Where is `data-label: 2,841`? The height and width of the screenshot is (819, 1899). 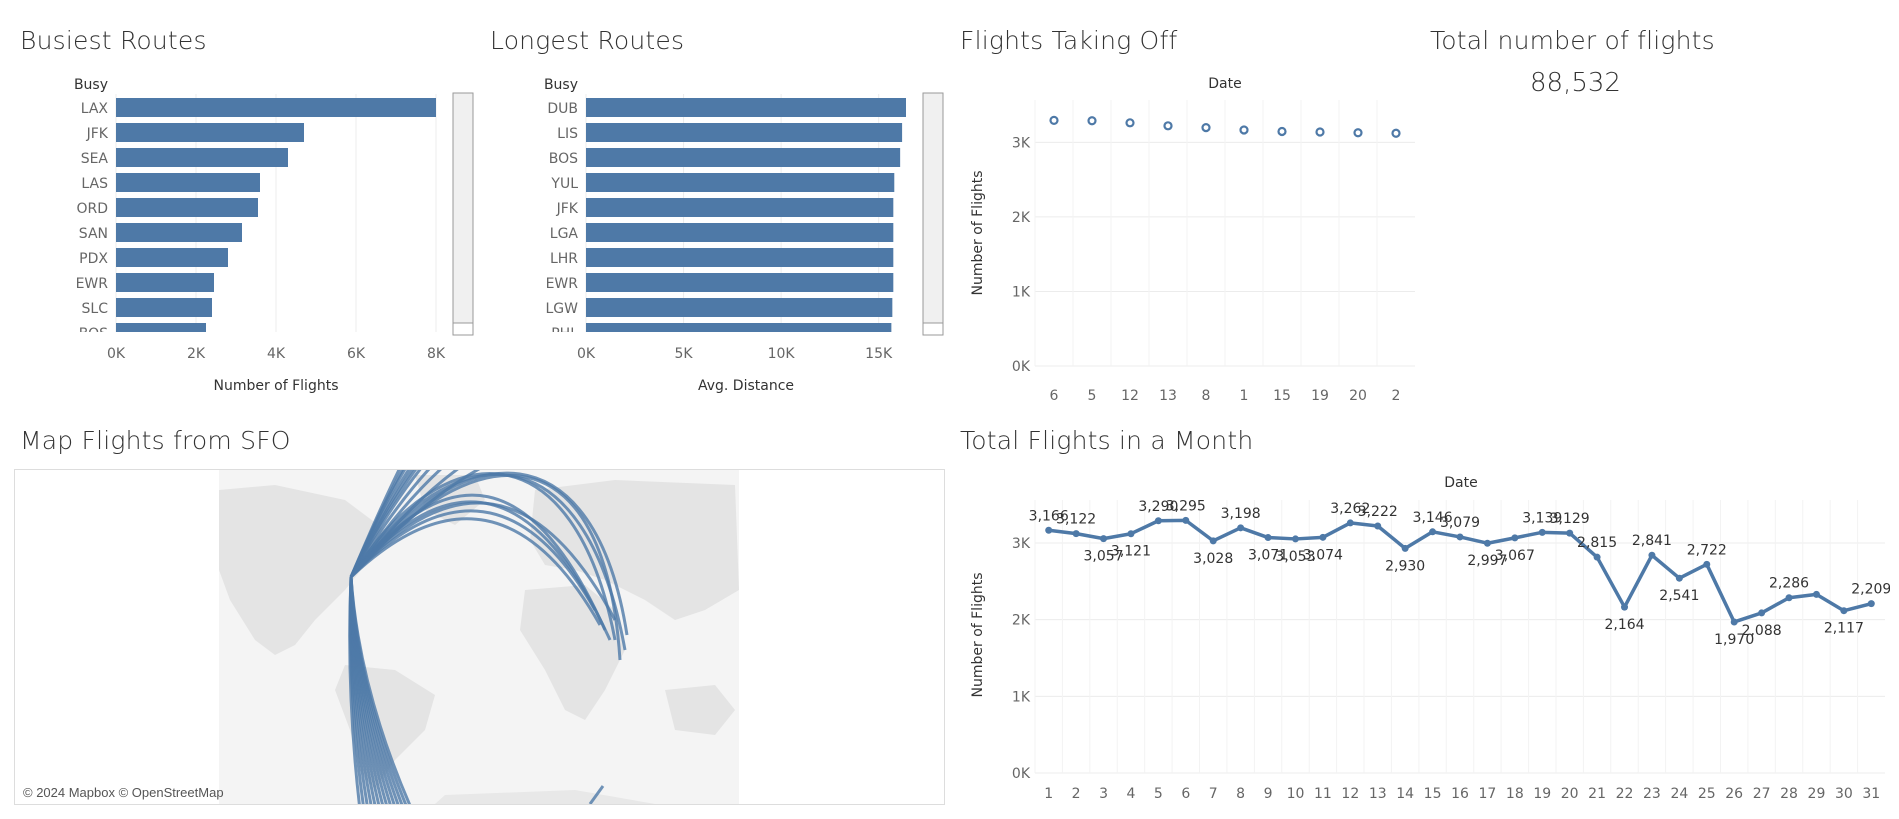
data-label: 2,841 is located at coordinates (1652, 541).